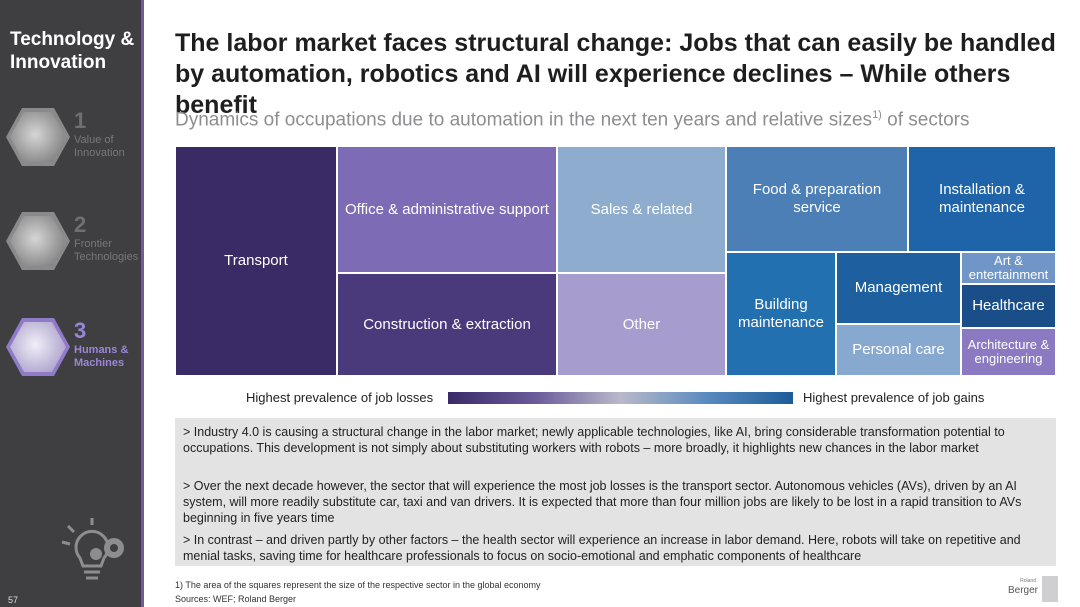 The width and height of the screenshot is (1080, 607). Describe the element at coordinates (13, 600) in the screenshot. I see `page-number: 57` at that location.